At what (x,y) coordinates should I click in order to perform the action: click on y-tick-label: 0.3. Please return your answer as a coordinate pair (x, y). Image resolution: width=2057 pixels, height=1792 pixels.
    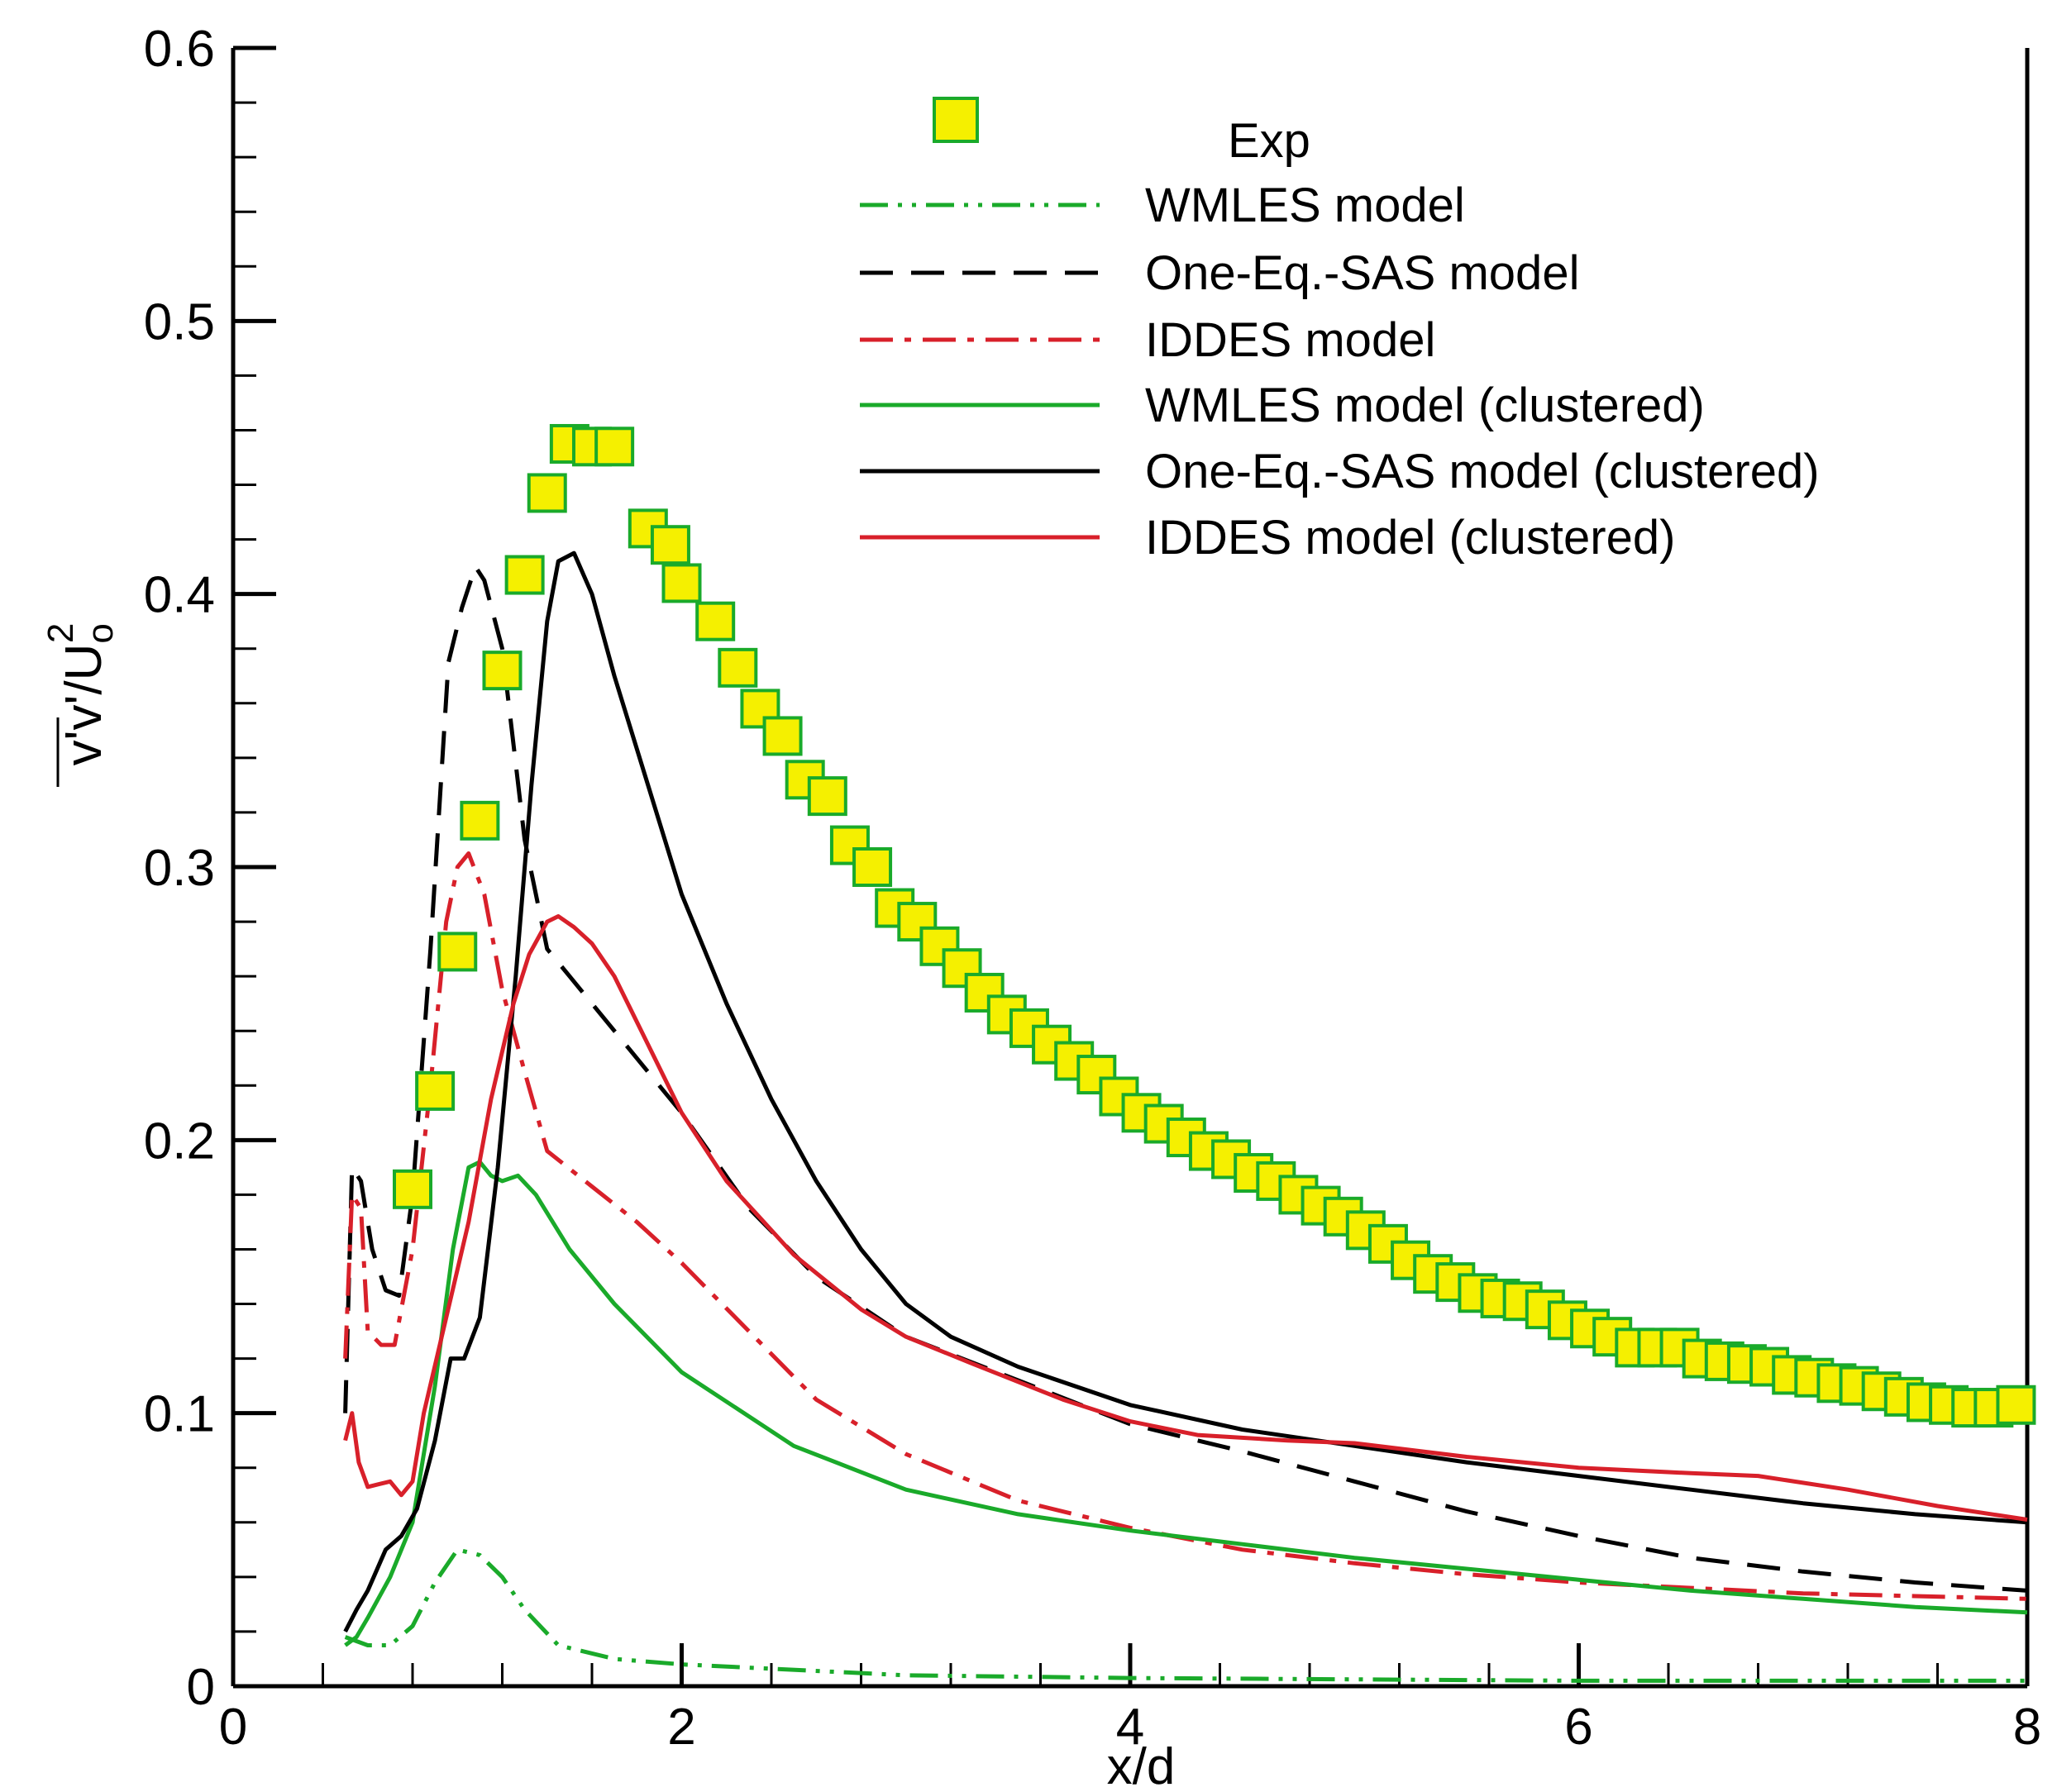
    Looking at the image, I should click on (179, 869).